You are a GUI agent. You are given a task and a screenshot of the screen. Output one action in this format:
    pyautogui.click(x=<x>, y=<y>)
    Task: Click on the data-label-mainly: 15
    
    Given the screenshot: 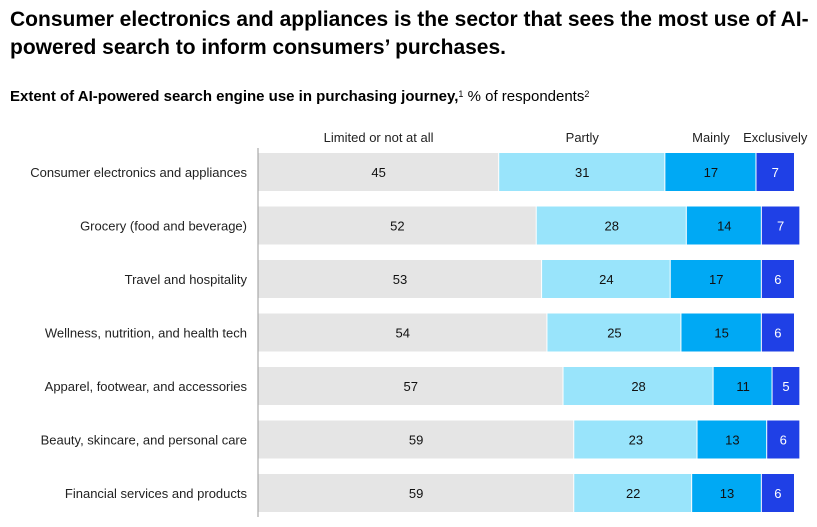 What is the action you would take?
    pyautogui.click(x=721, y=333)
    